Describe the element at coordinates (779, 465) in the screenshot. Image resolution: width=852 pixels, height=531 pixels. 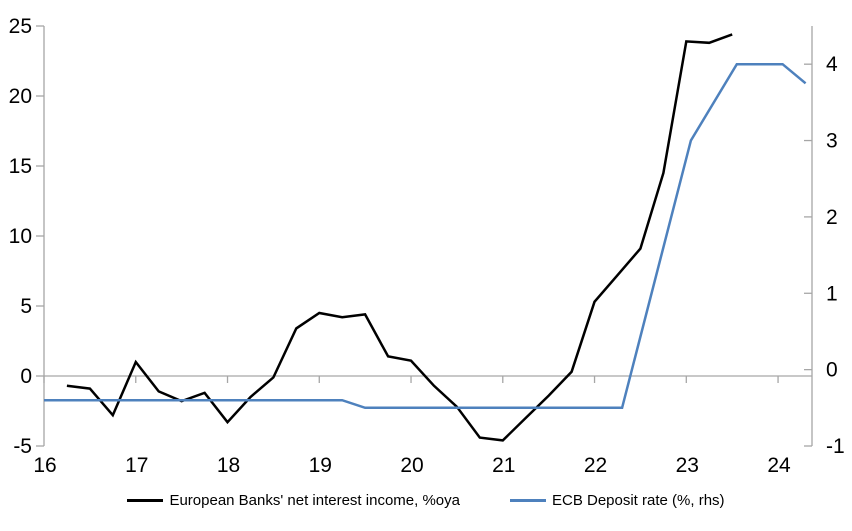
I see `x-axis-tick-label: 24` at that location.